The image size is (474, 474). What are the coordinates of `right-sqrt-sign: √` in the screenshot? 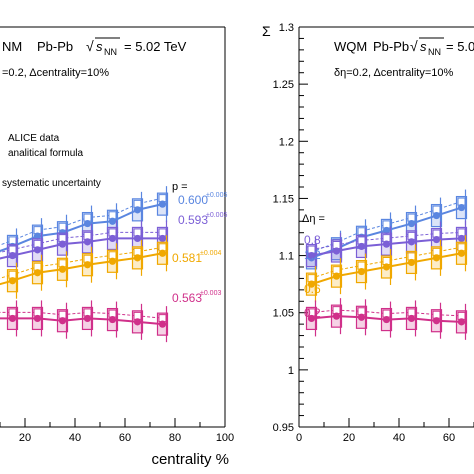 It's located at (414, 46).